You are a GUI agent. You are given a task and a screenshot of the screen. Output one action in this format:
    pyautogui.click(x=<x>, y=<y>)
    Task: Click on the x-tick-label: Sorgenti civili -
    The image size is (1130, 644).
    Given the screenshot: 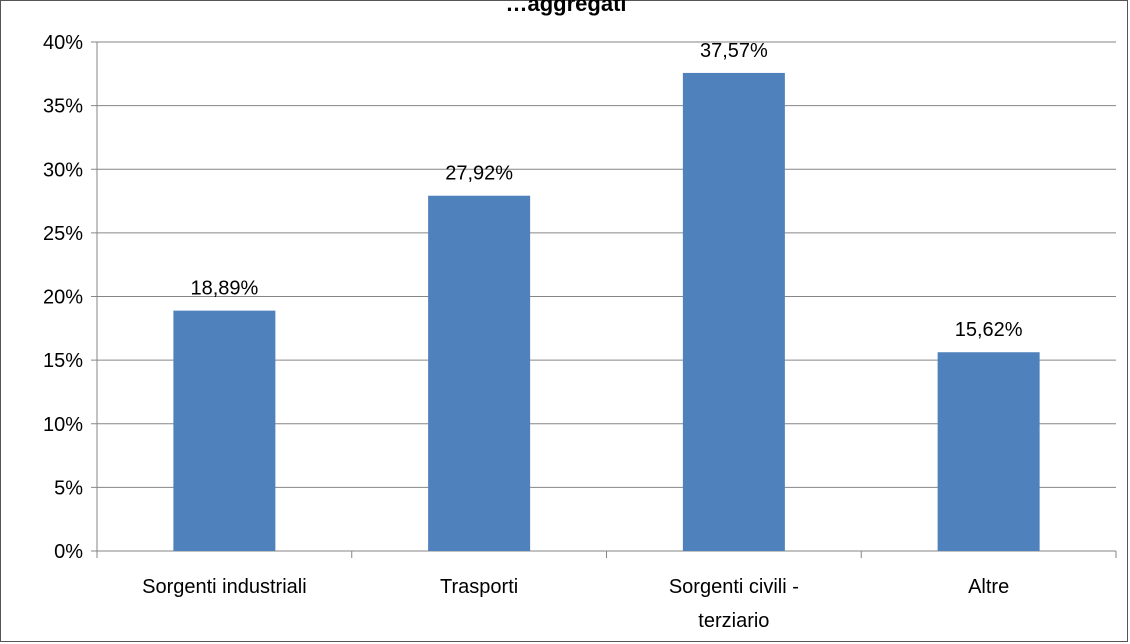 What is the action you would take?
    pyautogui.click(x=734, y=587)
    